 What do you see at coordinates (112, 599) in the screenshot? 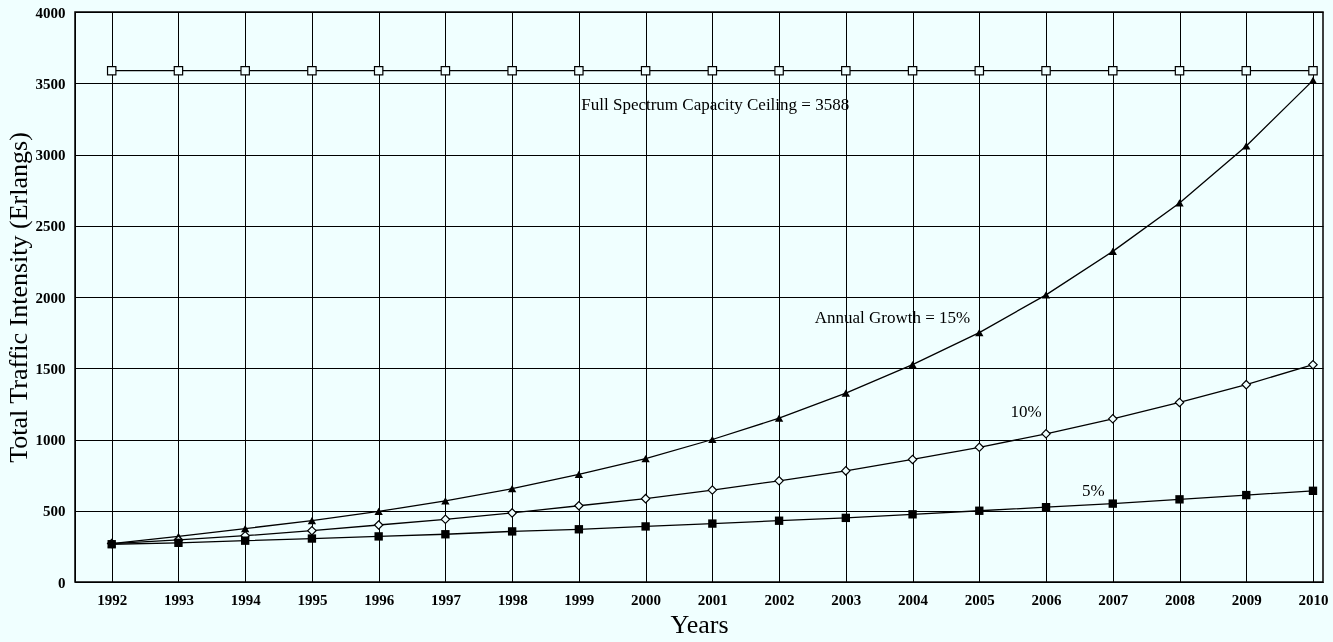
I see `x-tick-label: 1992` at bounding box center [112, 599].